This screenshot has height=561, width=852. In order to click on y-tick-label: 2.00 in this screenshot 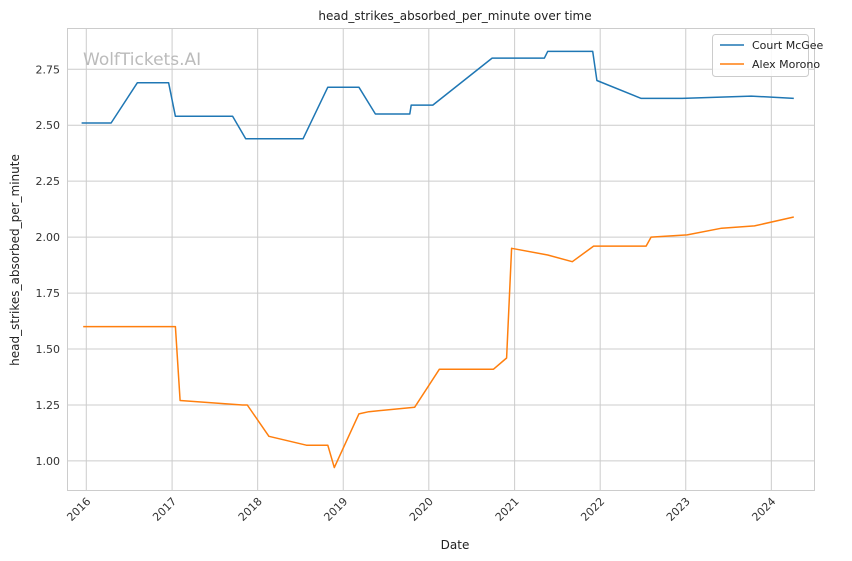, I will do `click(48, 237)`.